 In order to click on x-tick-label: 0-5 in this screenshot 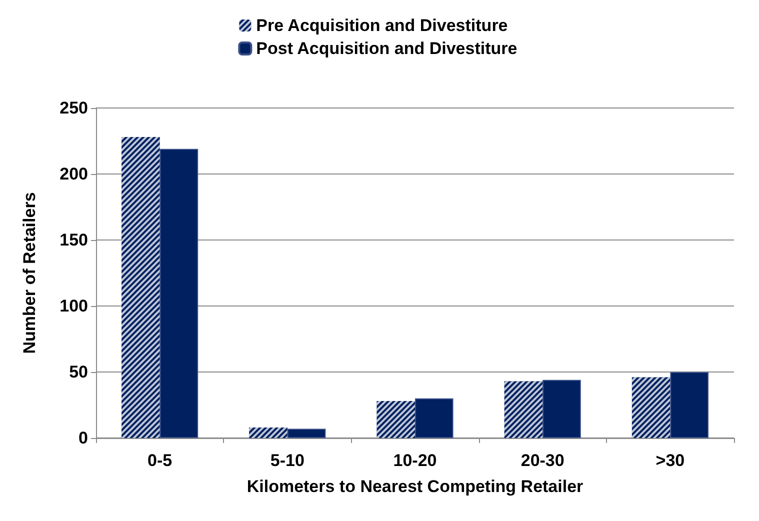, I will do `click(160, 460)`.